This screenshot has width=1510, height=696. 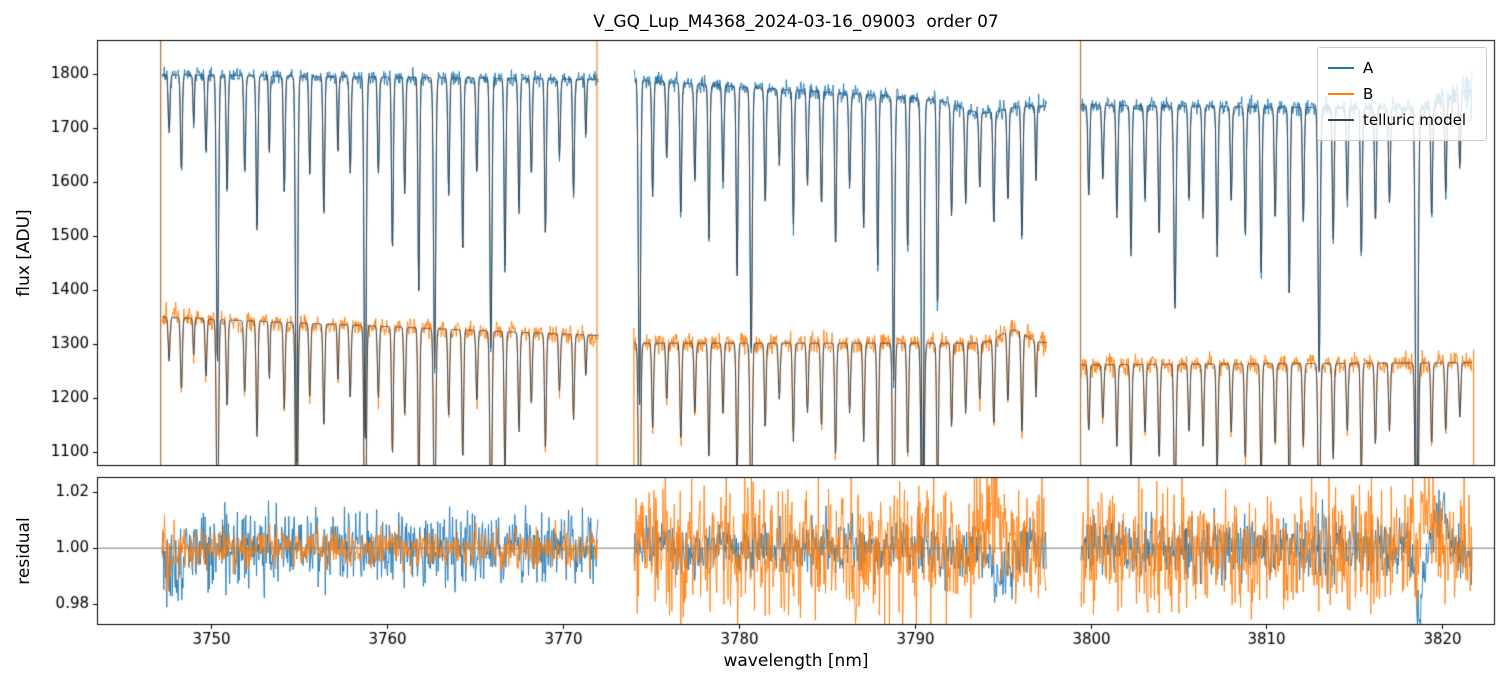 I want to click on legend-label-b: B, so click(x=1368, y=93).